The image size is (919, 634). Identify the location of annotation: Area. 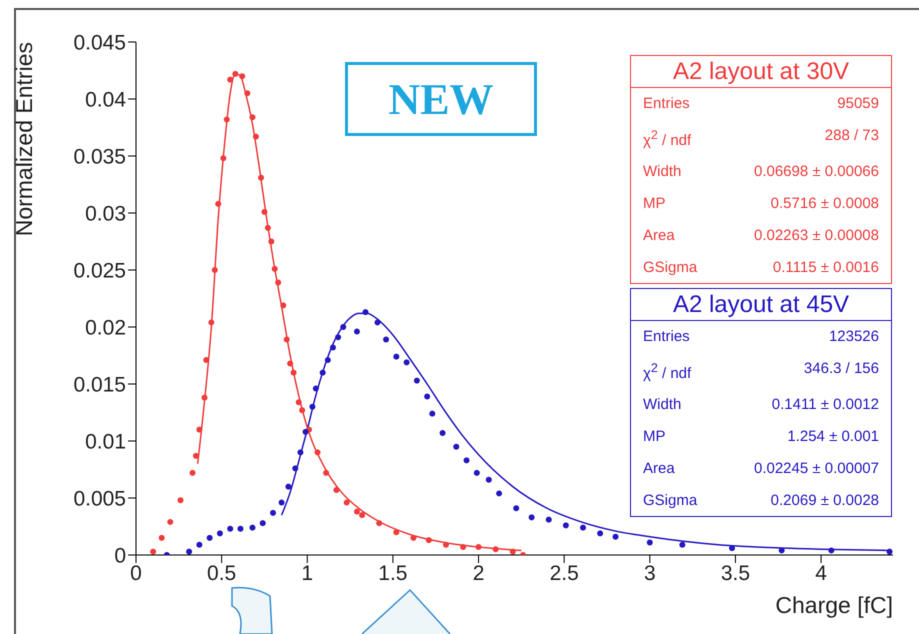
(659, 236).